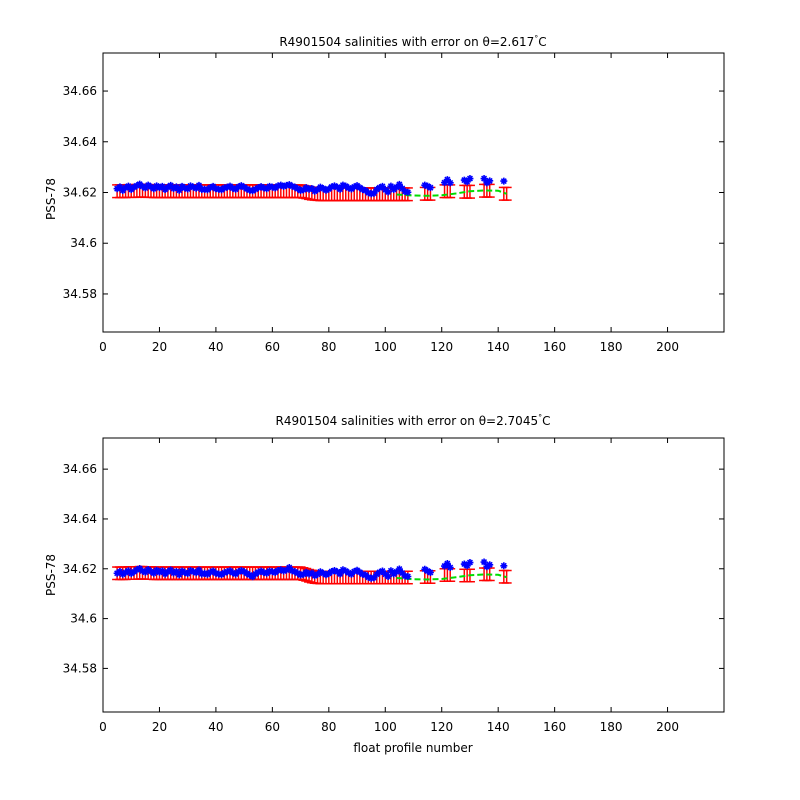  What do you see at coordinates (159, 727) in the screenshot?
I see `lower-x-tick-label: 20` at bounding box center [159, 727].